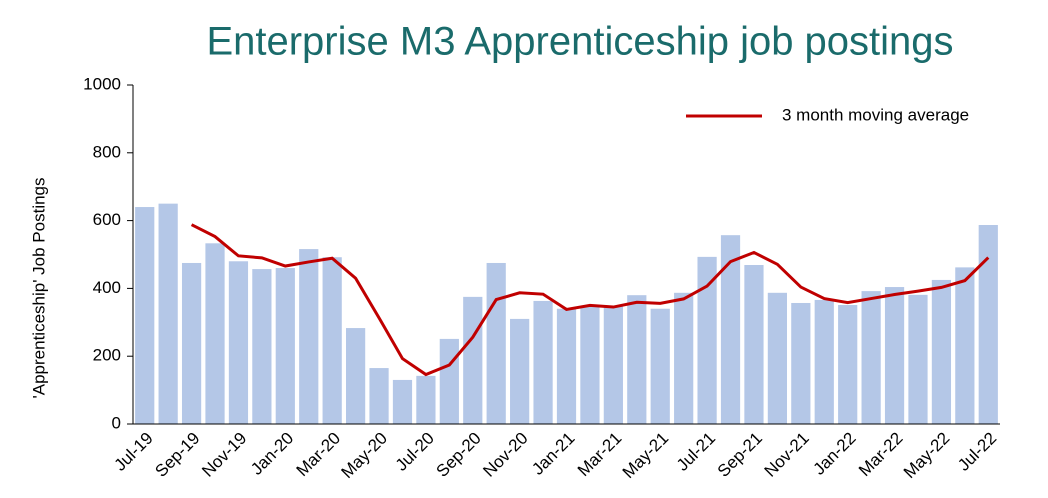 The image size is (1048, 498). I want to click on x-tick-label: Nov-20, so click(505, 455).